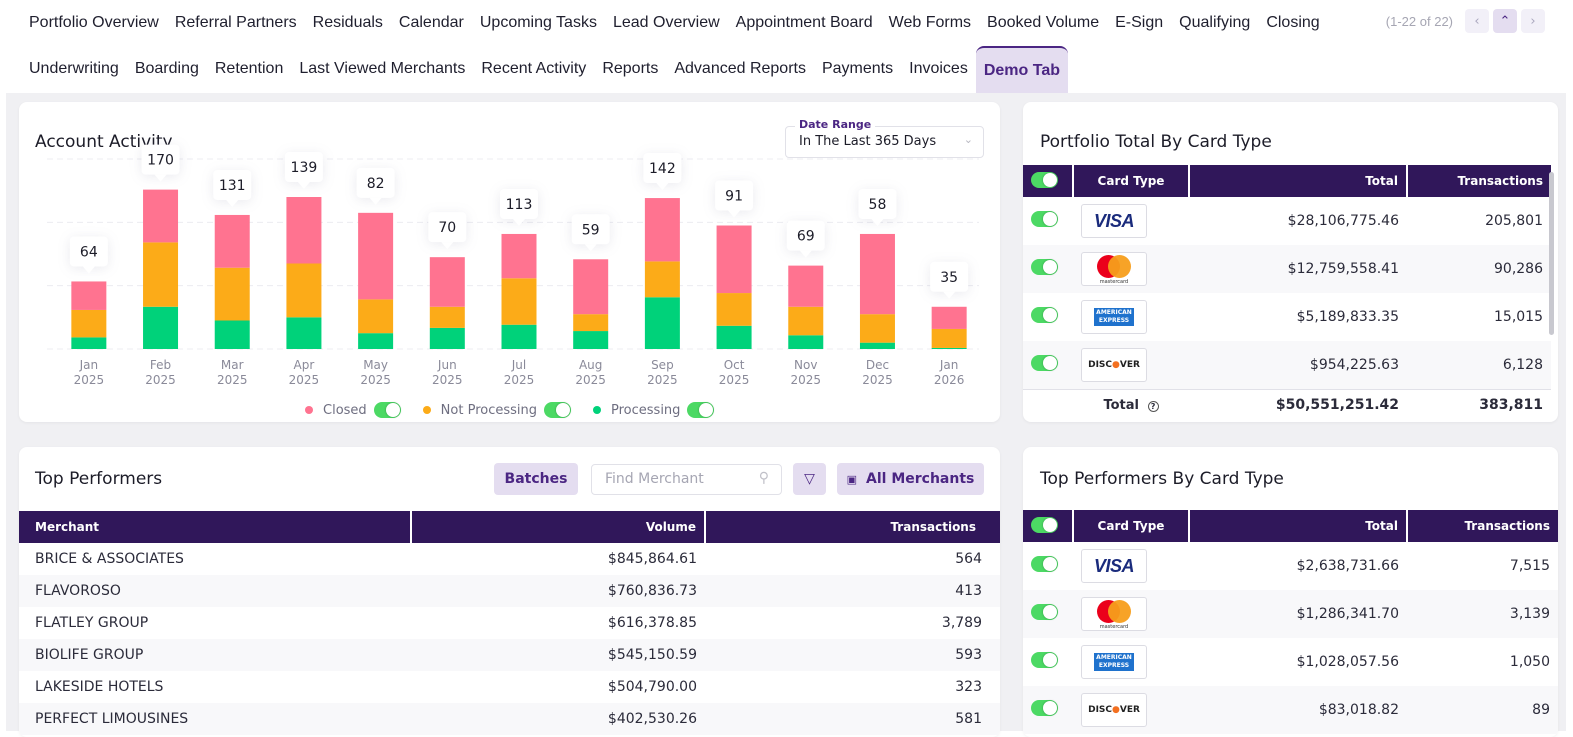 Image resolution: width=1573 pixels, height=737 pixels. I want to click on tab-invoices: Invoices, so click(938, 68).